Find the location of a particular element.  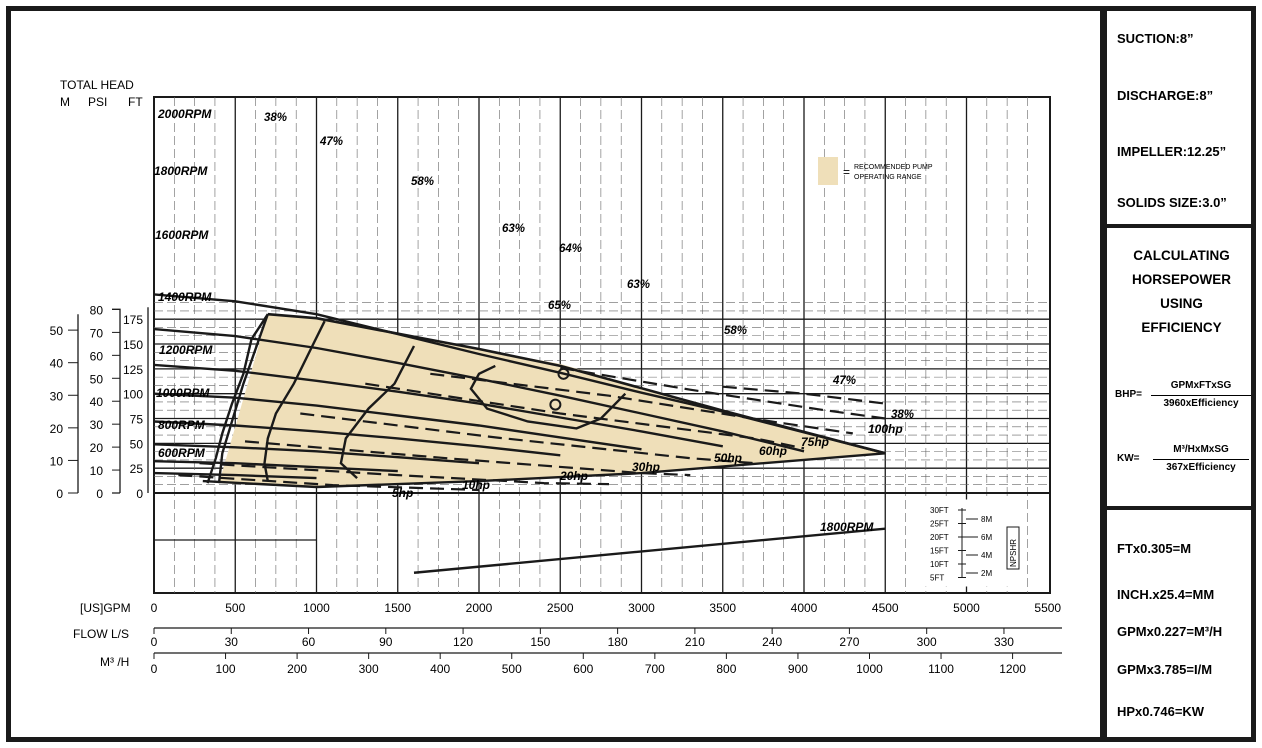

flow-ls-tick-label: 60 is located at coordinates (309, 642).